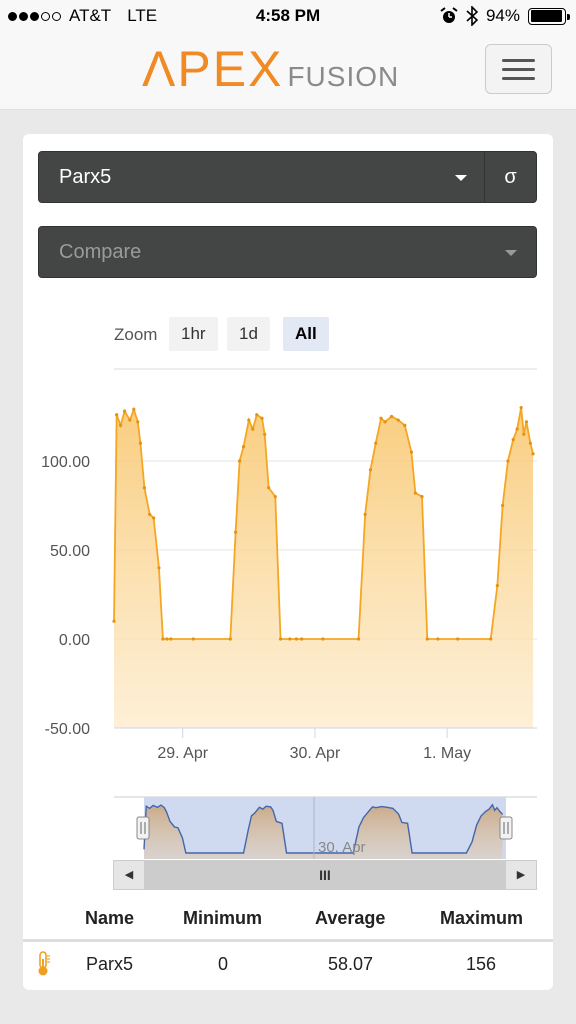  I want to click on status-icons: 94%, so click(505, 16).